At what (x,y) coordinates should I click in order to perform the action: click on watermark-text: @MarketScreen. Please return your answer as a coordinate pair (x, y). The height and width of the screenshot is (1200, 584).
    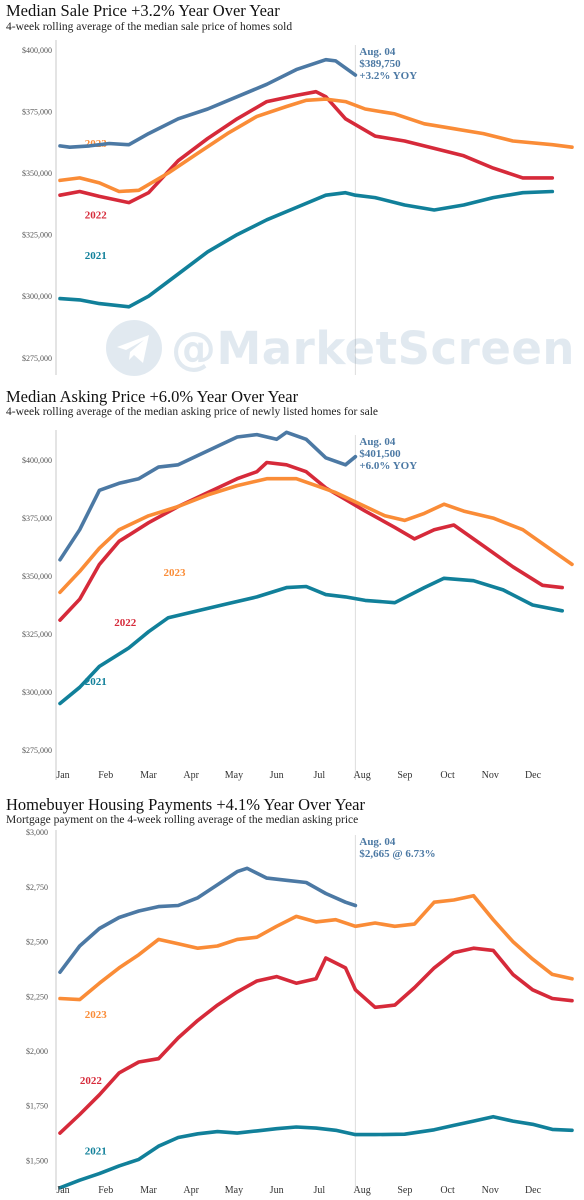
    Looking at the image, I should click on (373, 348).